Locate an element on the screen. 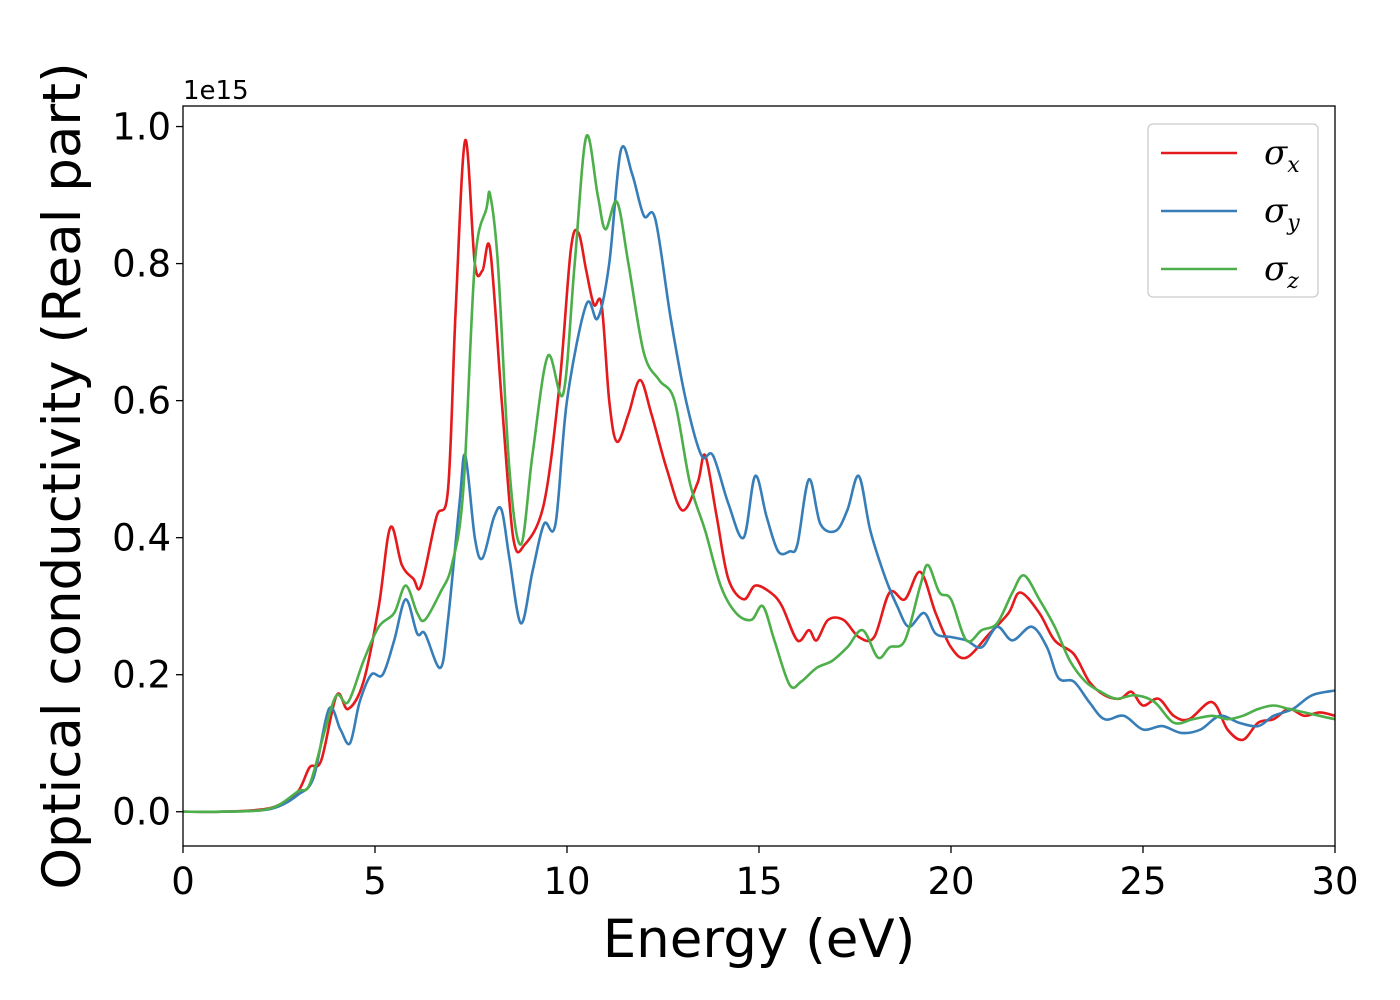 This screenshot has width=1400, height=1000. y-axis-title: Optical conductivity (Real part) is located at coordinates (62, 475).